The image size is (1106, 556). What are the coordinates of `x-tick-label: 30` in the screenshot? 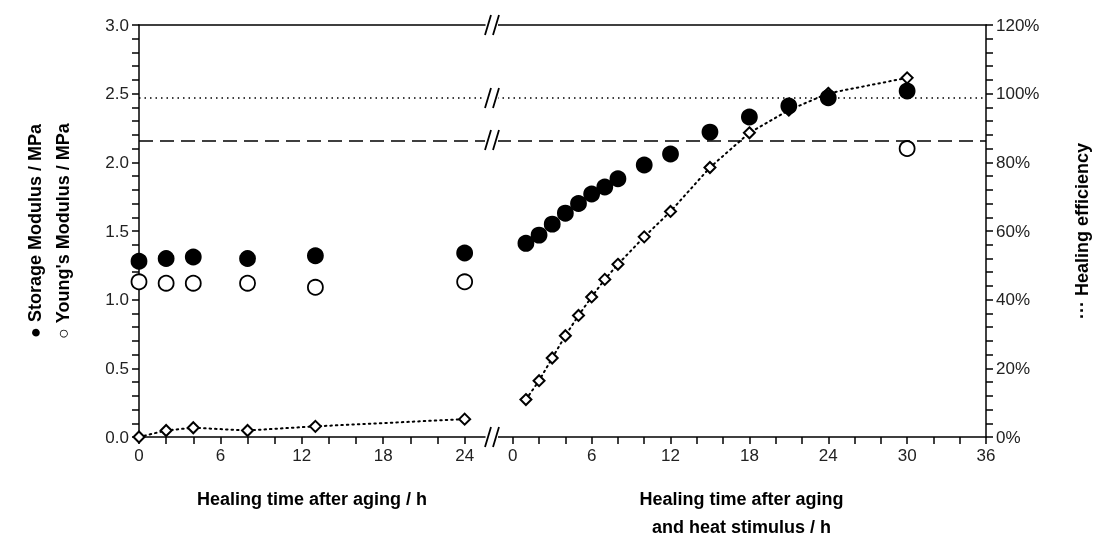 It's located at (907, 455).